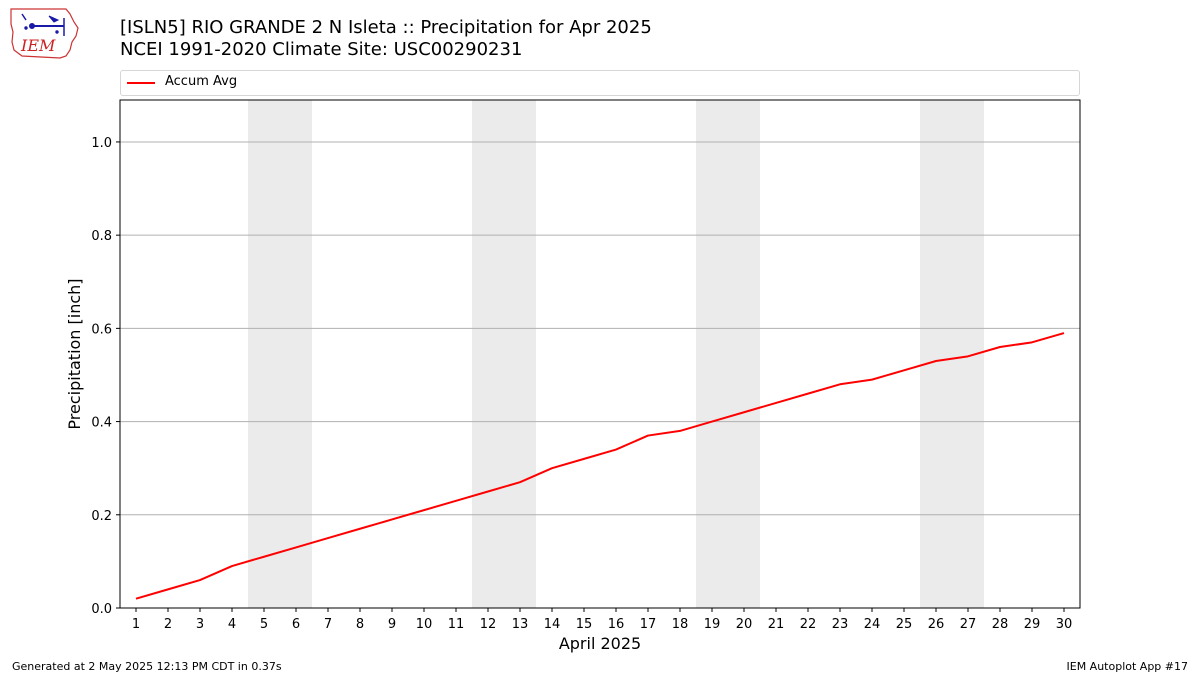  What do you see at coordinates (680, 624) in the screenshot?
I see `x-tick-label: 18` at bounding box center [680, 624].